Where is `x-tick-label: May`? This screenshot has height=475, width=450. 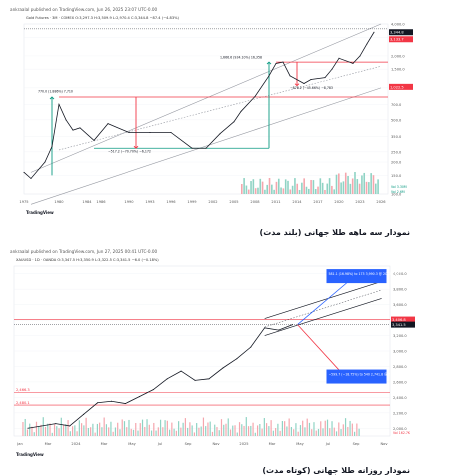 x-tick-label: May is located at coordinates (132, 444).